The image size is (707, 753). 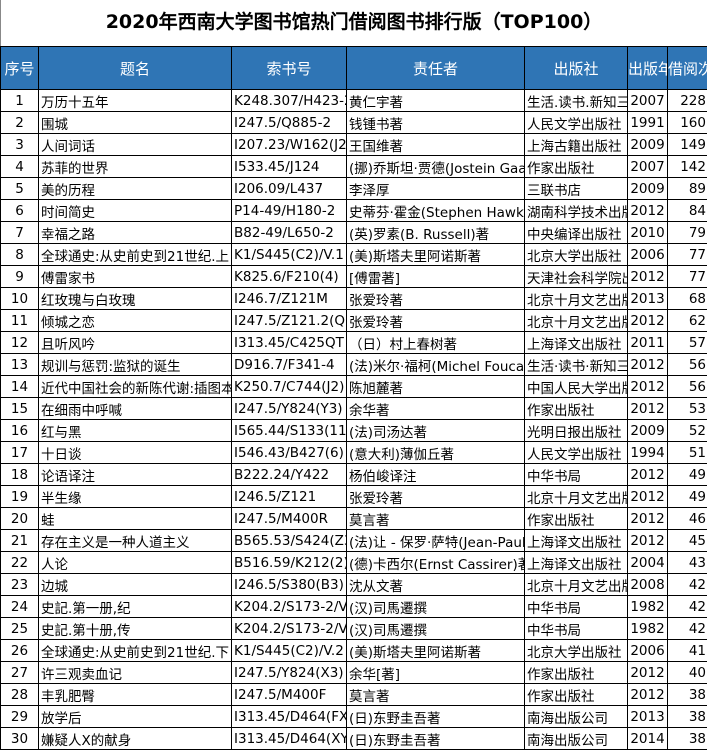 I want to click on cell-rank: 7, so click(x=19, y=232).